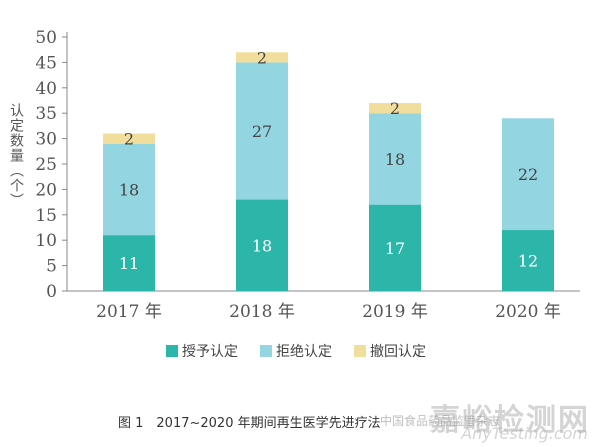 The image size is (600, 447). Describe the element at coordinates (304, 352) in the screenshot. I see `legend-label: 拒绝认定` at that location.